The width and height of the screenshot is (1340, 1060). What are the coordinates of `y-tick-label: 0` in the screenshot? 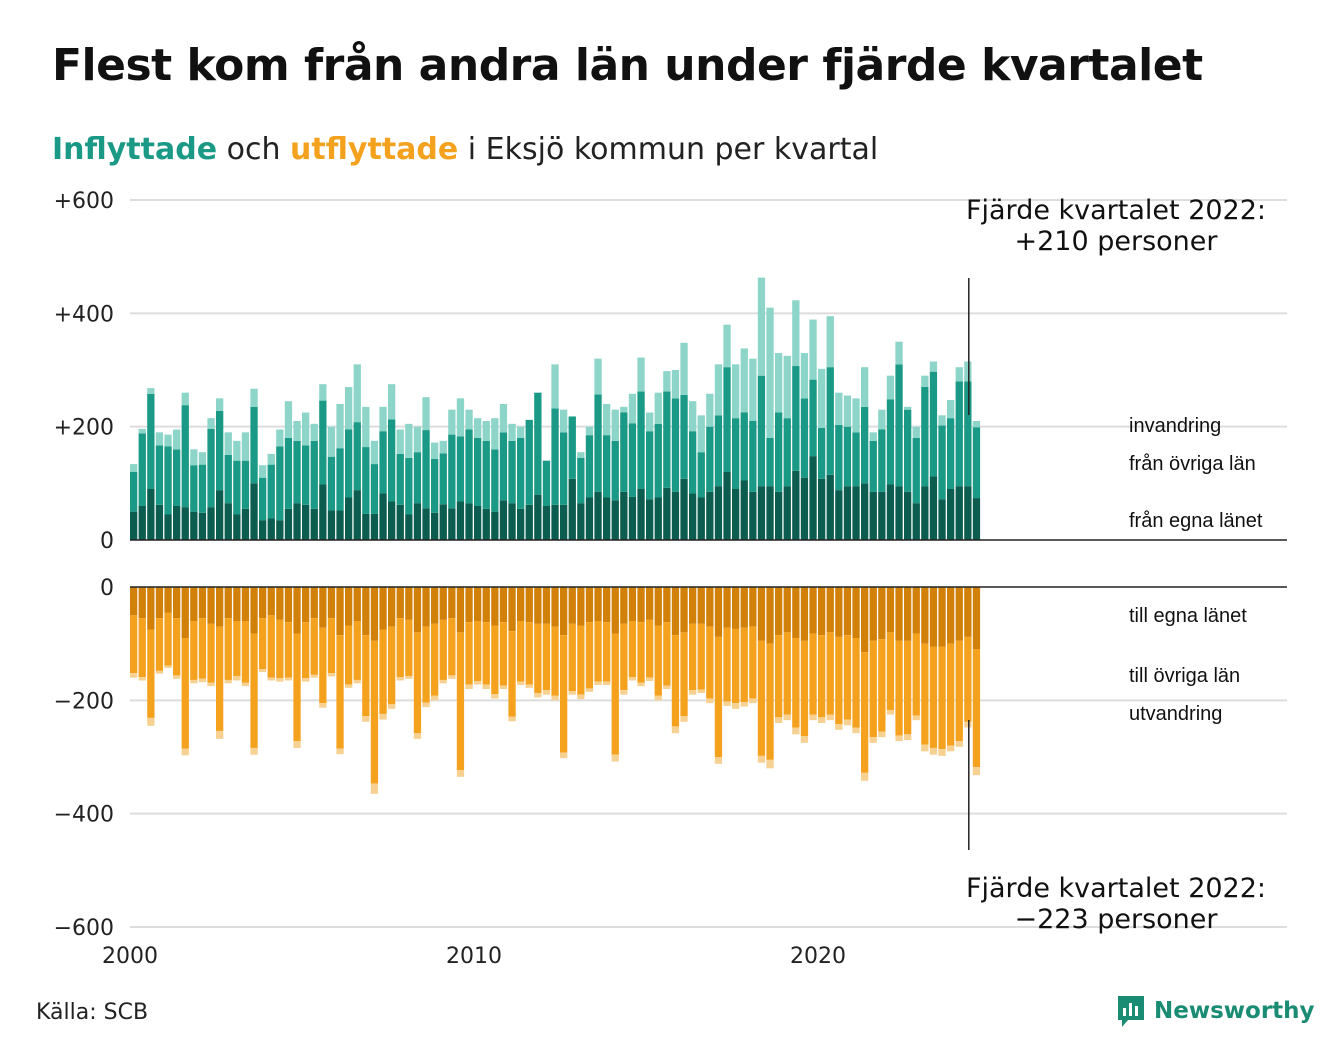 It's located at (107, 541).